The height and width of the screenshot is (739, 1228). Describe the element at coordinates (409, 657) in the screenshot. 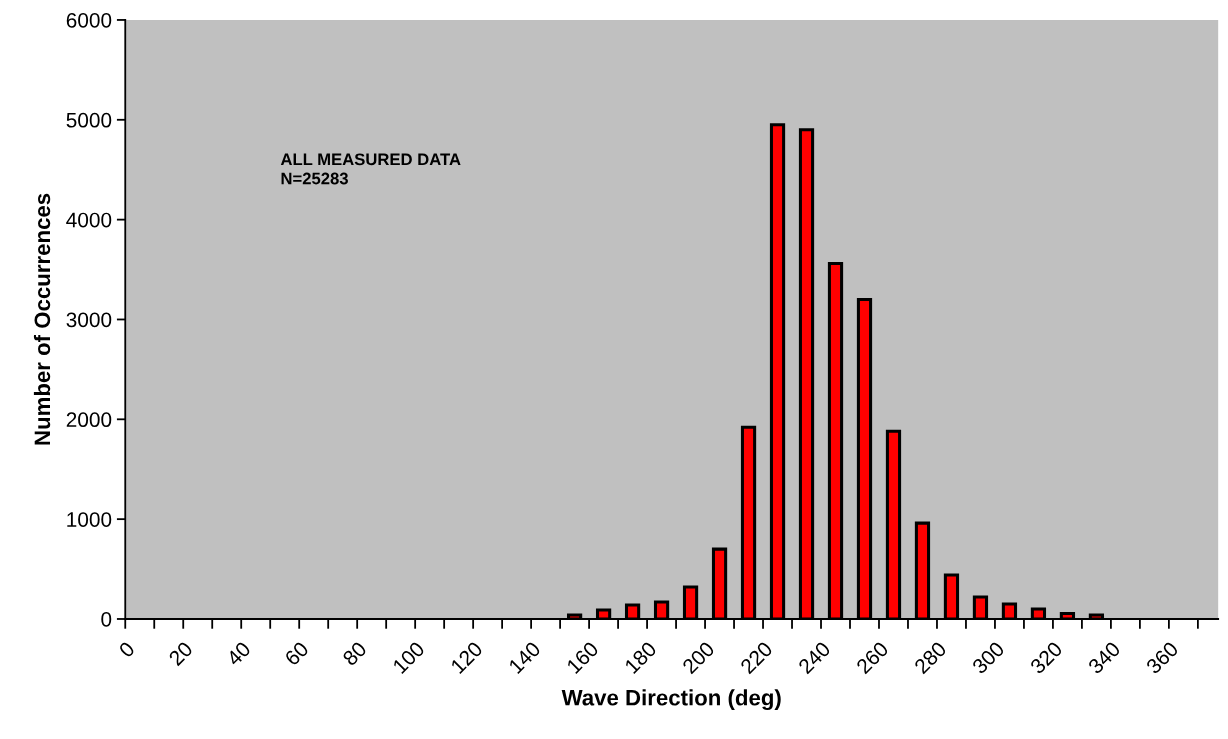

I see `x-tick-label: 100` at that location.